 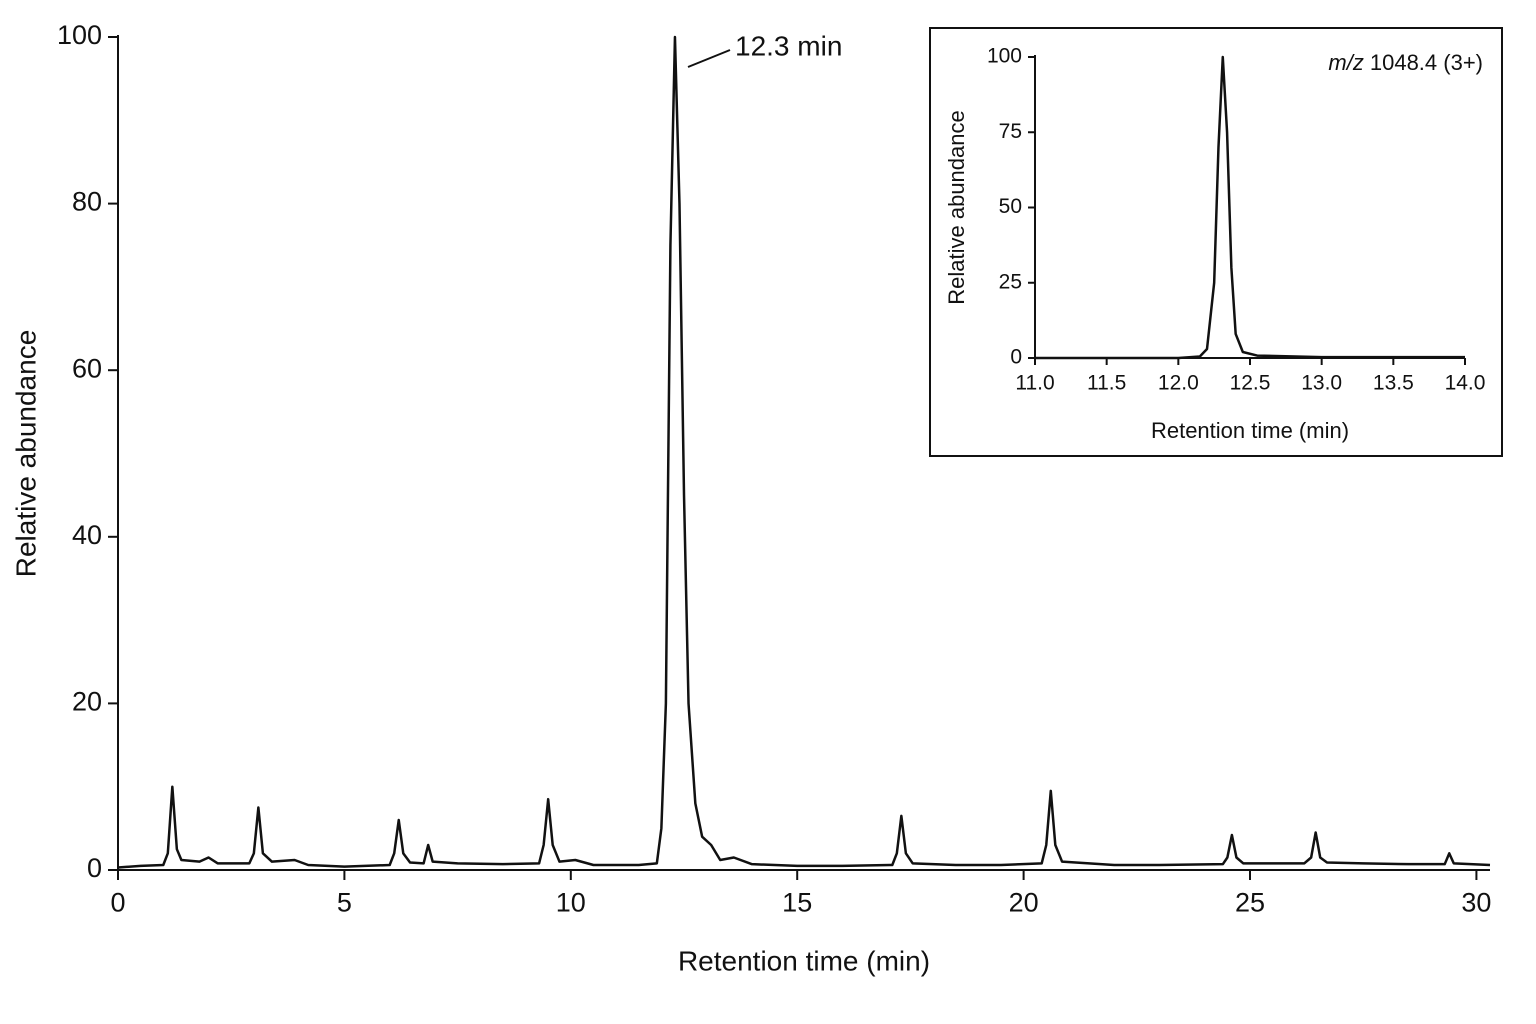 What do you see at coordinates (1034, 382) in the screenshot?
I see `x-tick-label: 11.0` at bounding box center [1034, 382].